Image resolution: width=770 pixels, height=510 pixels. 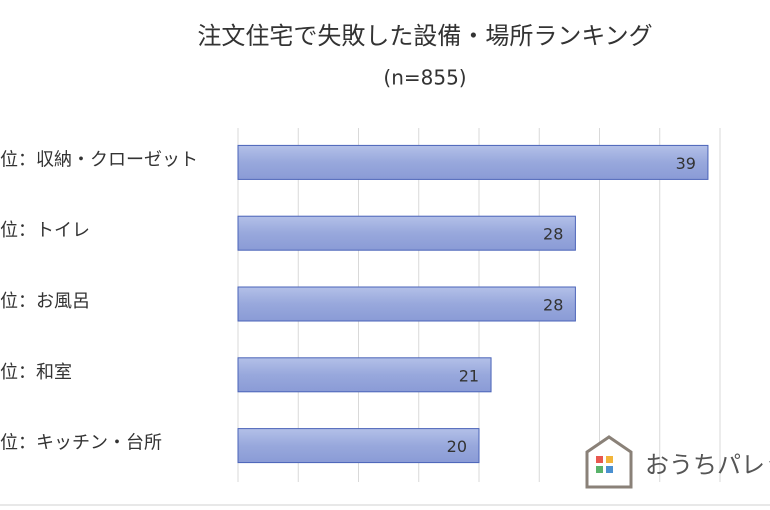 I want to click on chart-subtitle: (n=855), so click(x=424, y=78).